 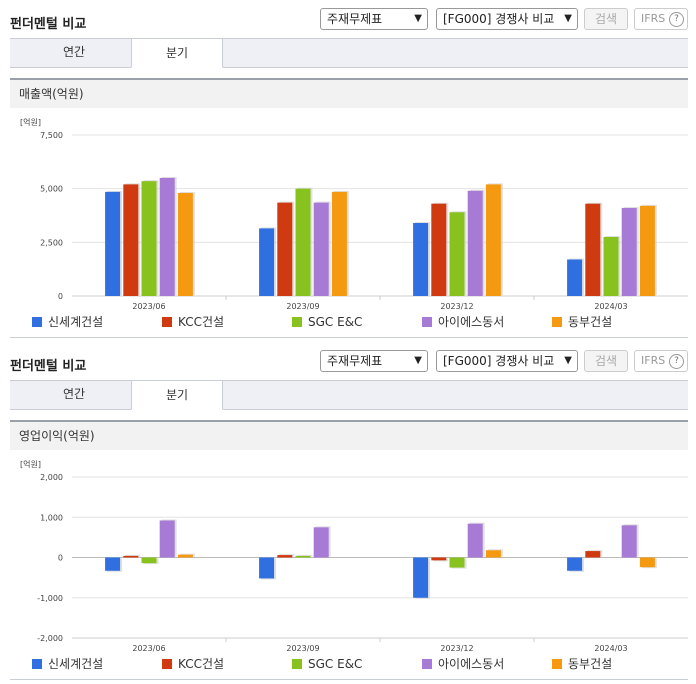 What do you see at coordinates (51, 517) in the screenshot?
I see `y-tick-label: 1,000` at bounding box center [51, 517].